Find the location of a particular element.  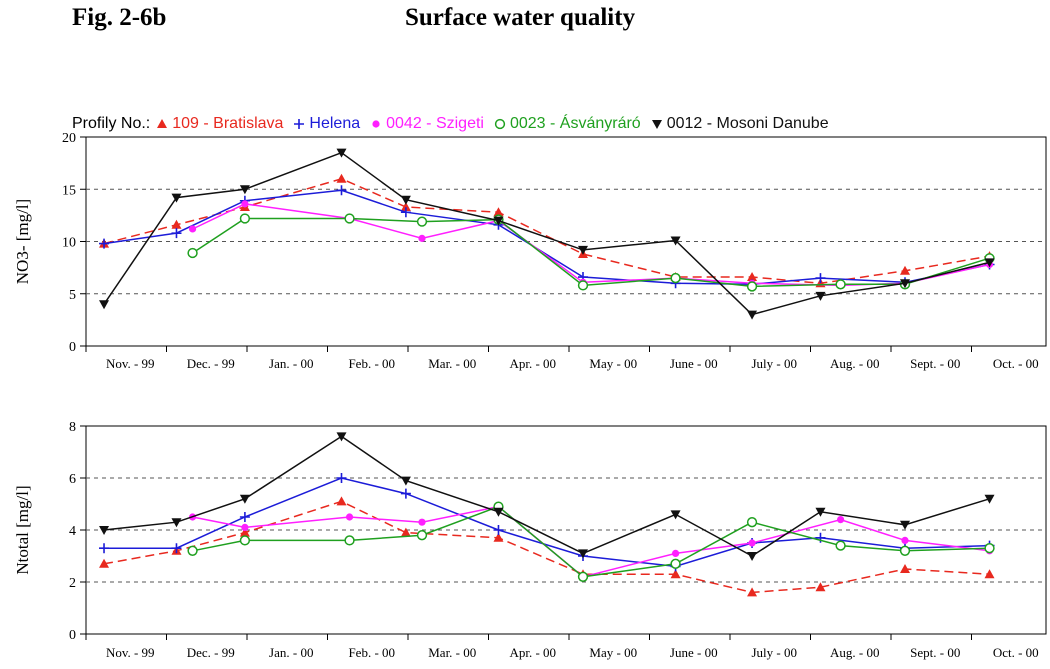

legend-item: 0042 - Szigeti is located at coordinates (427, 124).